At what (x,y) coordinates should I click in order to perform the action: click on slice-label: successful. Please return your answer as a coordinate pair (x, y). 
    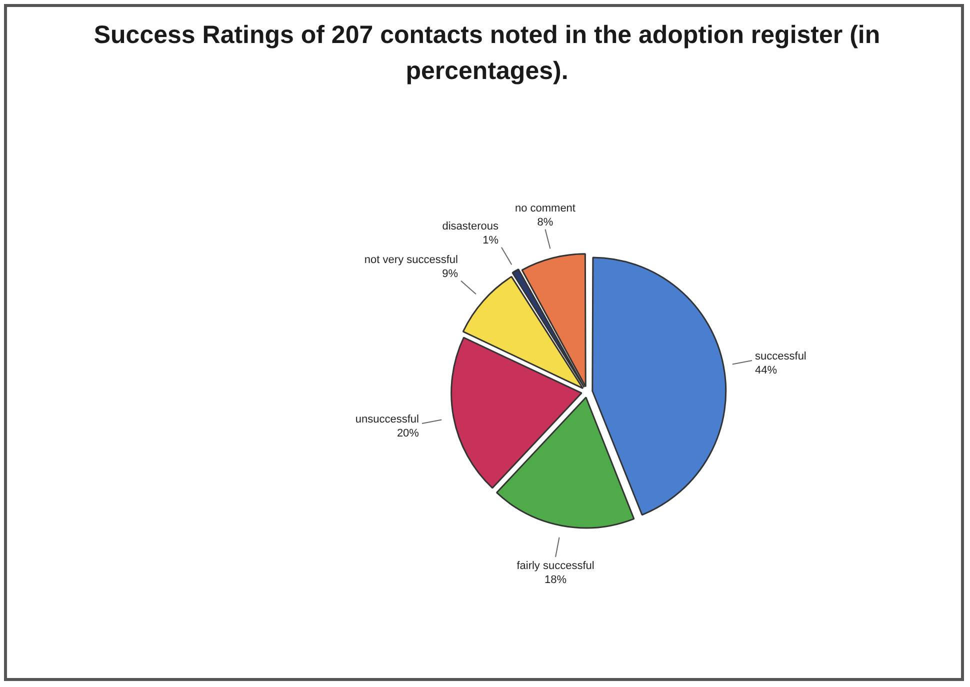
    Looking at the image, I should click on (780, 356).